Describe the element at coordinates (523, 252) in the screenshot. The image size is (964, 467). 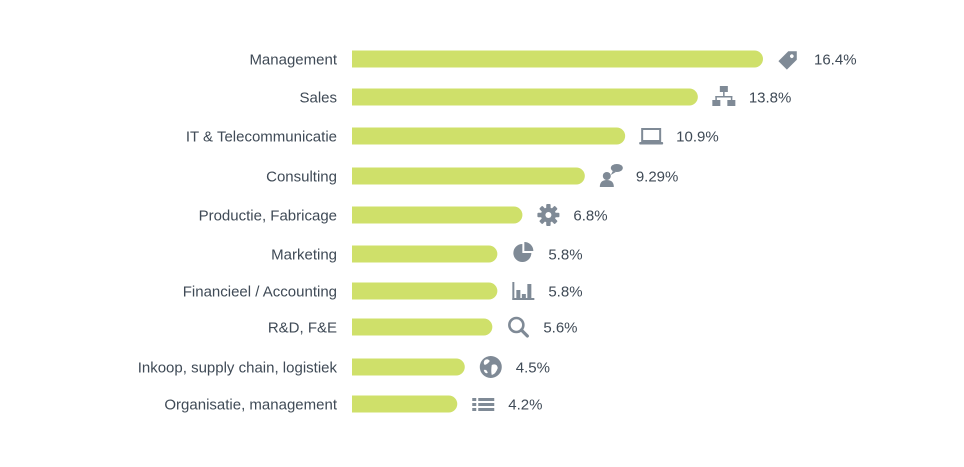
I see `pie-chart-icon` at that location.